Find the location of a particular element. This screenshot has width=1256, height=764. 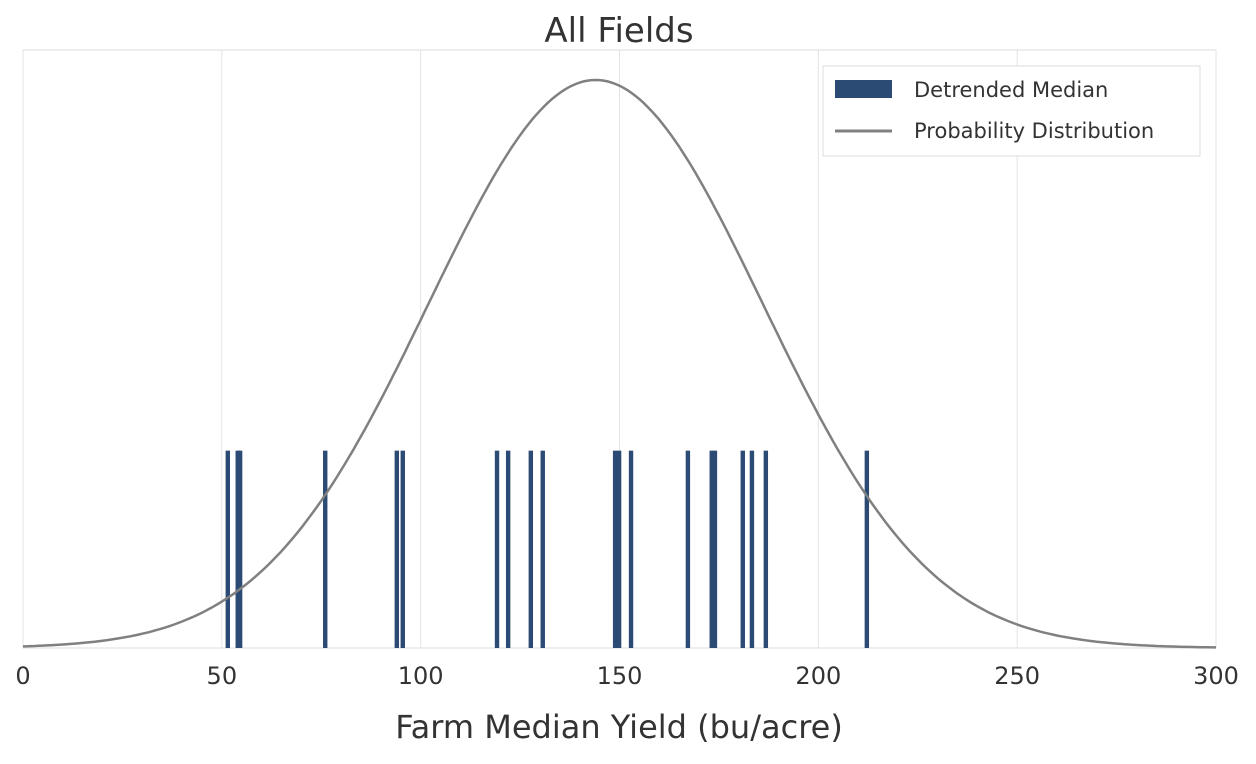

x-tick-labels: 0 50 100 150 200 250 300 is located at coordinates (627, 676).